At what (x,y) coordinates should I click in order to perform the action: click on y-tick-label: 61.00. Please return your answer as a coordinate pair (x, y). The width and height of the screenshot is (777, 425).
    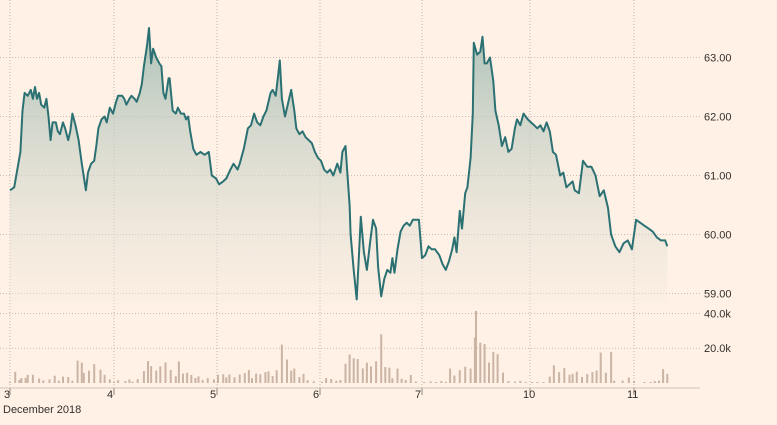
    Looking at the image, I should click on (718, 177).